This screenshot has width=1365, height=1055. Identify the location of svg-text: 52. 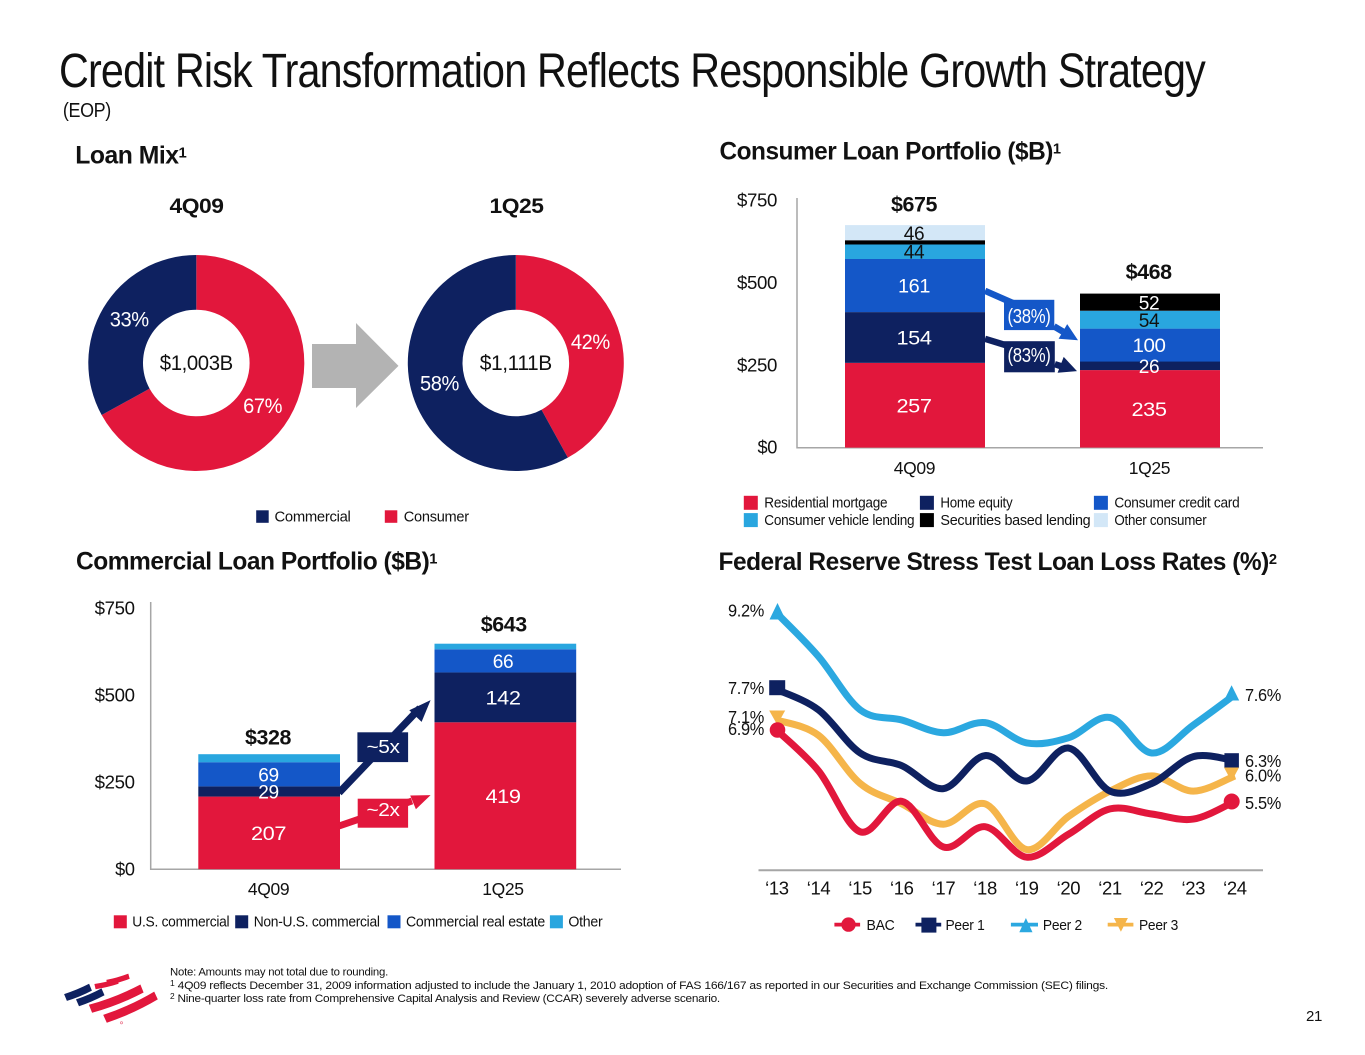
(1149, 303).